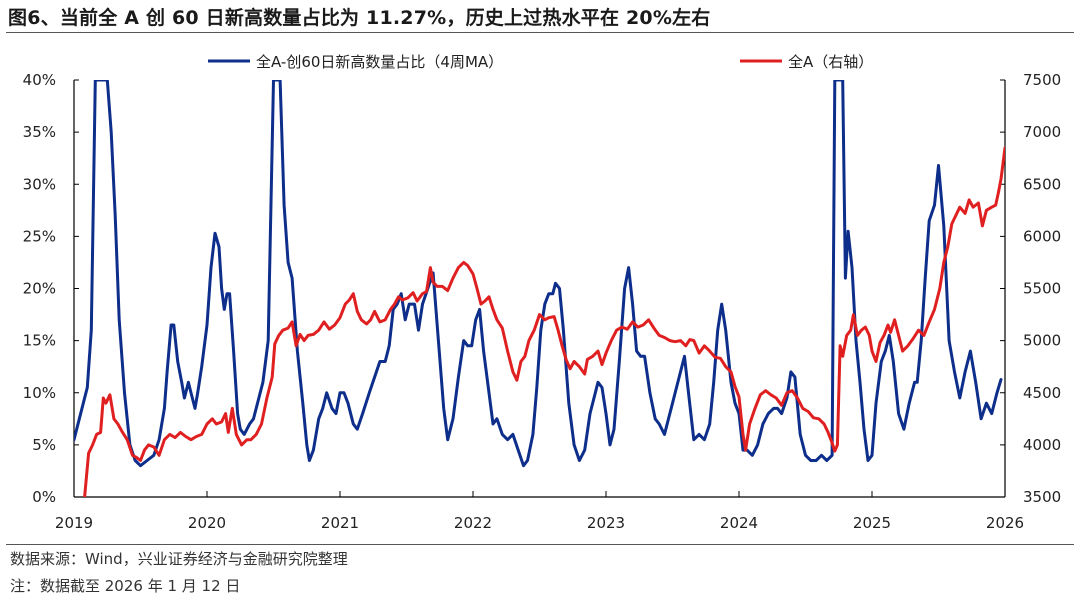 The width and height of the screenshot is (1080, 600). I want to click on chart-legend: 全A-创60日新高数量占比（4周MA） 全A（右轴）, so click(540, 62).